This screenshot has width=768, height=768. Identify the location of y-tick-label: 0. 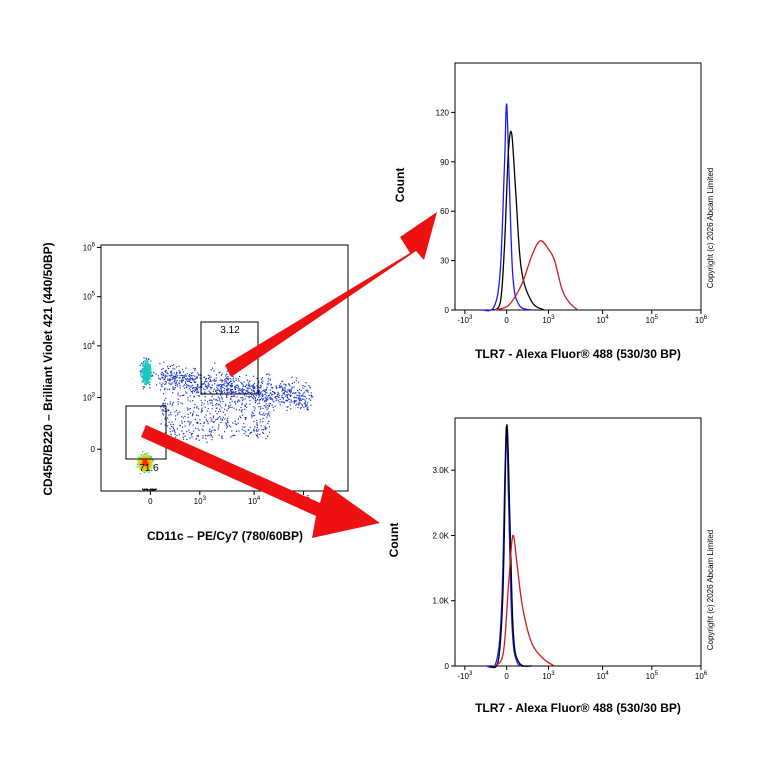
(447, 666).